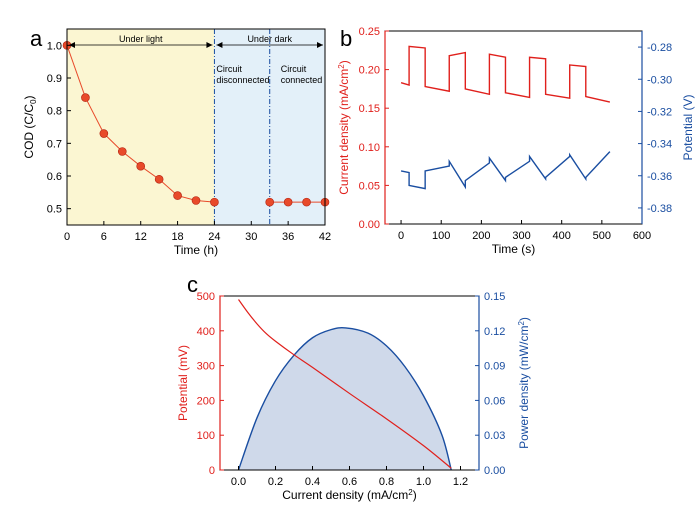  I want to click on y-tick-label: 0.20, so click(369, 71).